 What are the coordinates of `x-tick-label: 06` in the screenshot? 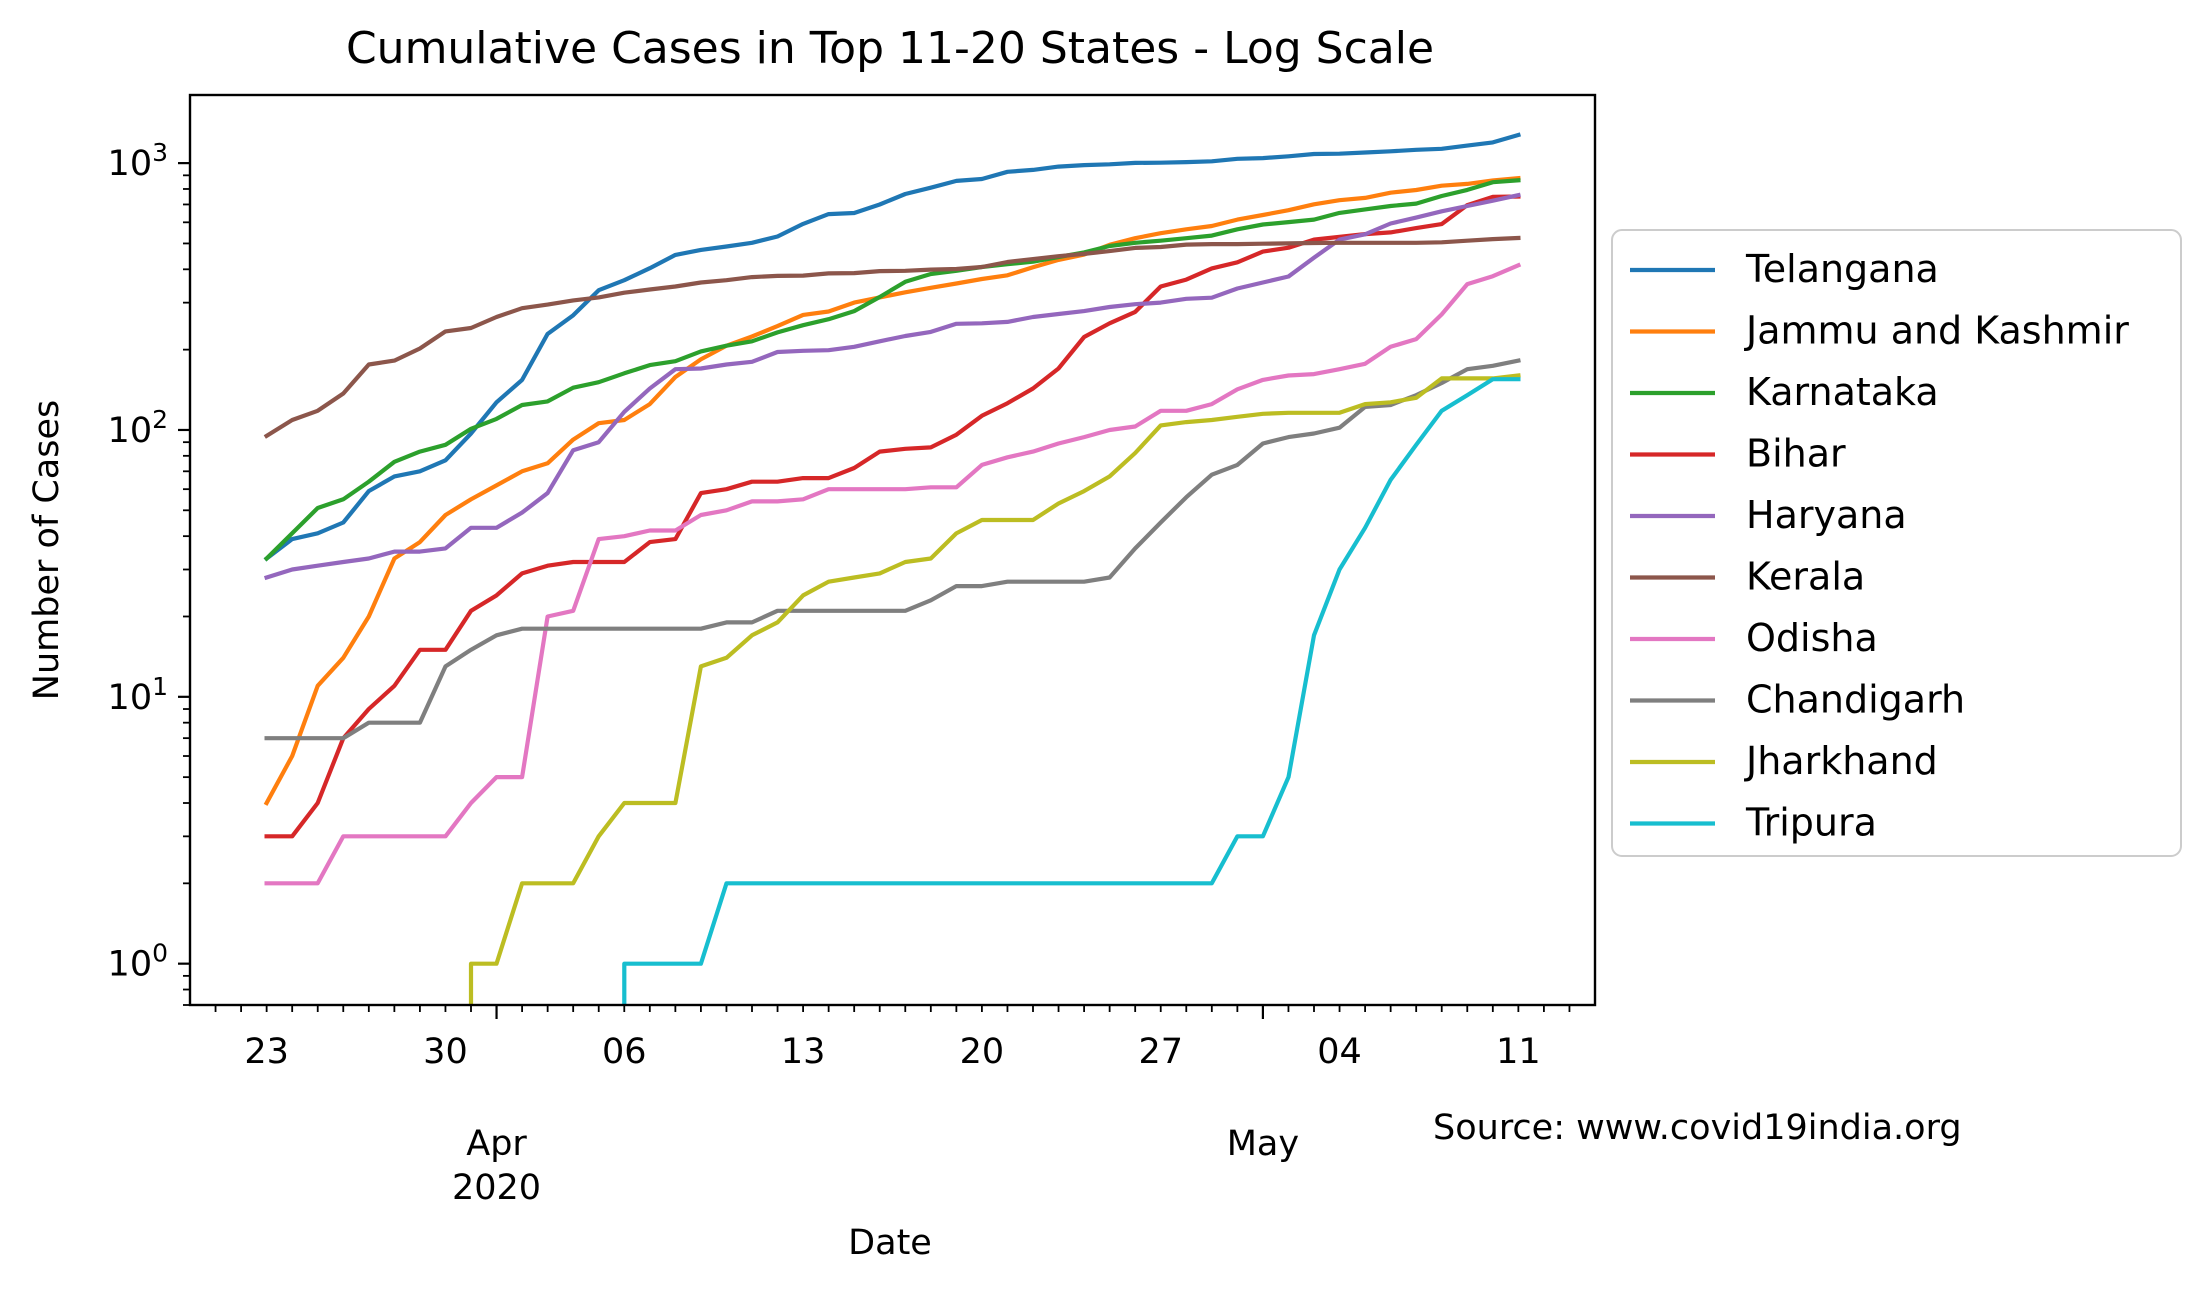 It's located at (624, 1052).